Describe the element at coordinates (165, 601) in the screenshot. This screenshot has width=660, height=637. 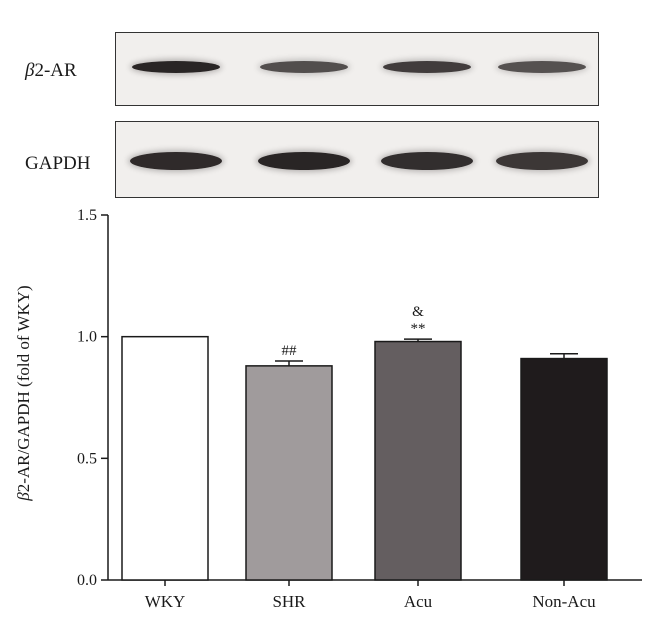
I see `x-tick-label: WKY` at that location.